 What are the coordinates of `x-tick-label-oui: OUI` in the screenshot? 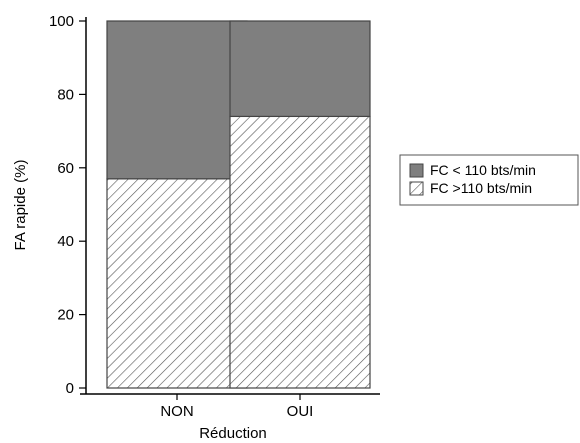 It's located at (300, 411).